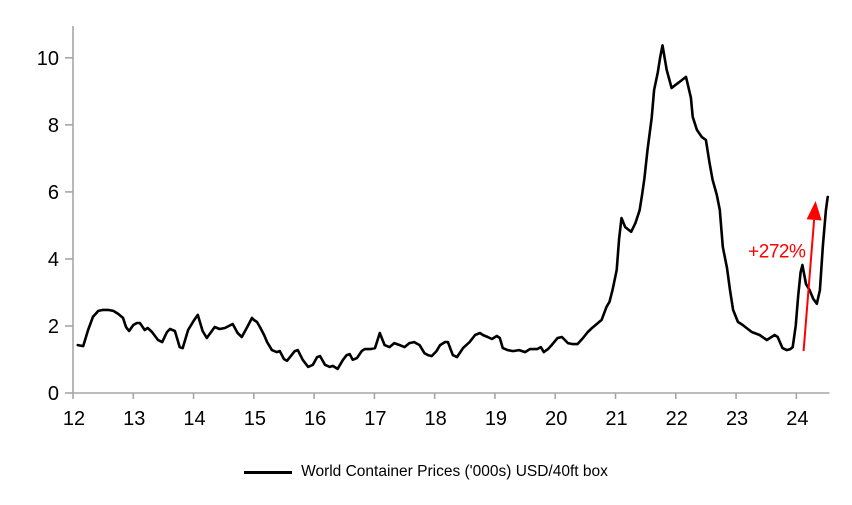  I want to click on x-tick-label: 18, so click(436, 419).